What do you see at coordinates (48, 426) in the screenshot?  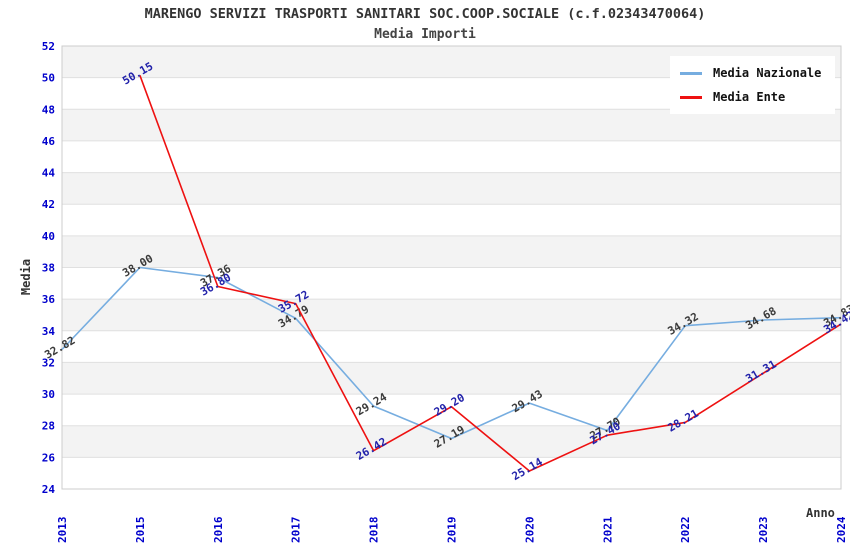 I see `y-tick-label: 28` at bounding box center [48, 426].